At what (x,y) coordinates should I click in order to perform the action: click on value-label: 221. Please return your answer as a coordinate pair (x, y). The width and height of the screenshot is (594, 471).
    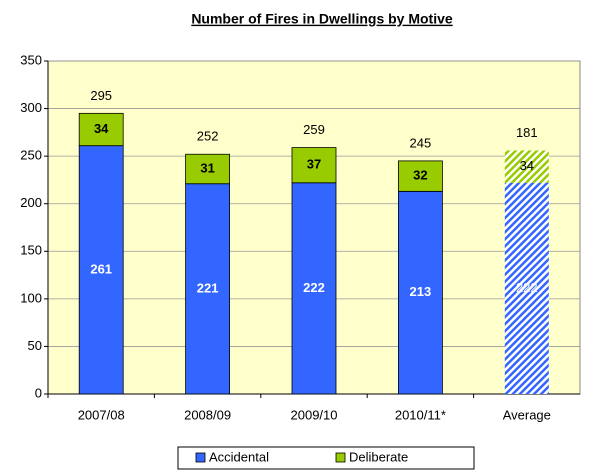
    Looking at the image, I should click on (208, 287).